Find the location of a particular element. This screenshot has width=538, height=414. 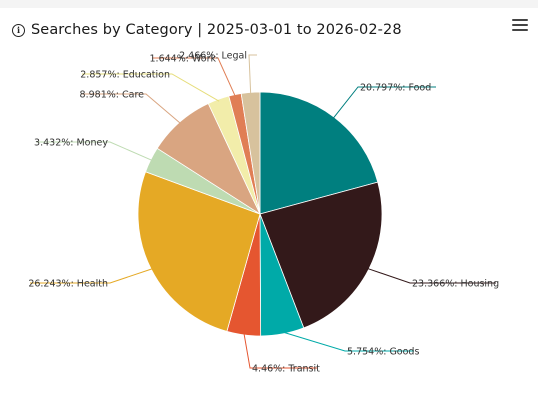

slice-label-work: 1.644%: Work is located at coordinates (183, 59).